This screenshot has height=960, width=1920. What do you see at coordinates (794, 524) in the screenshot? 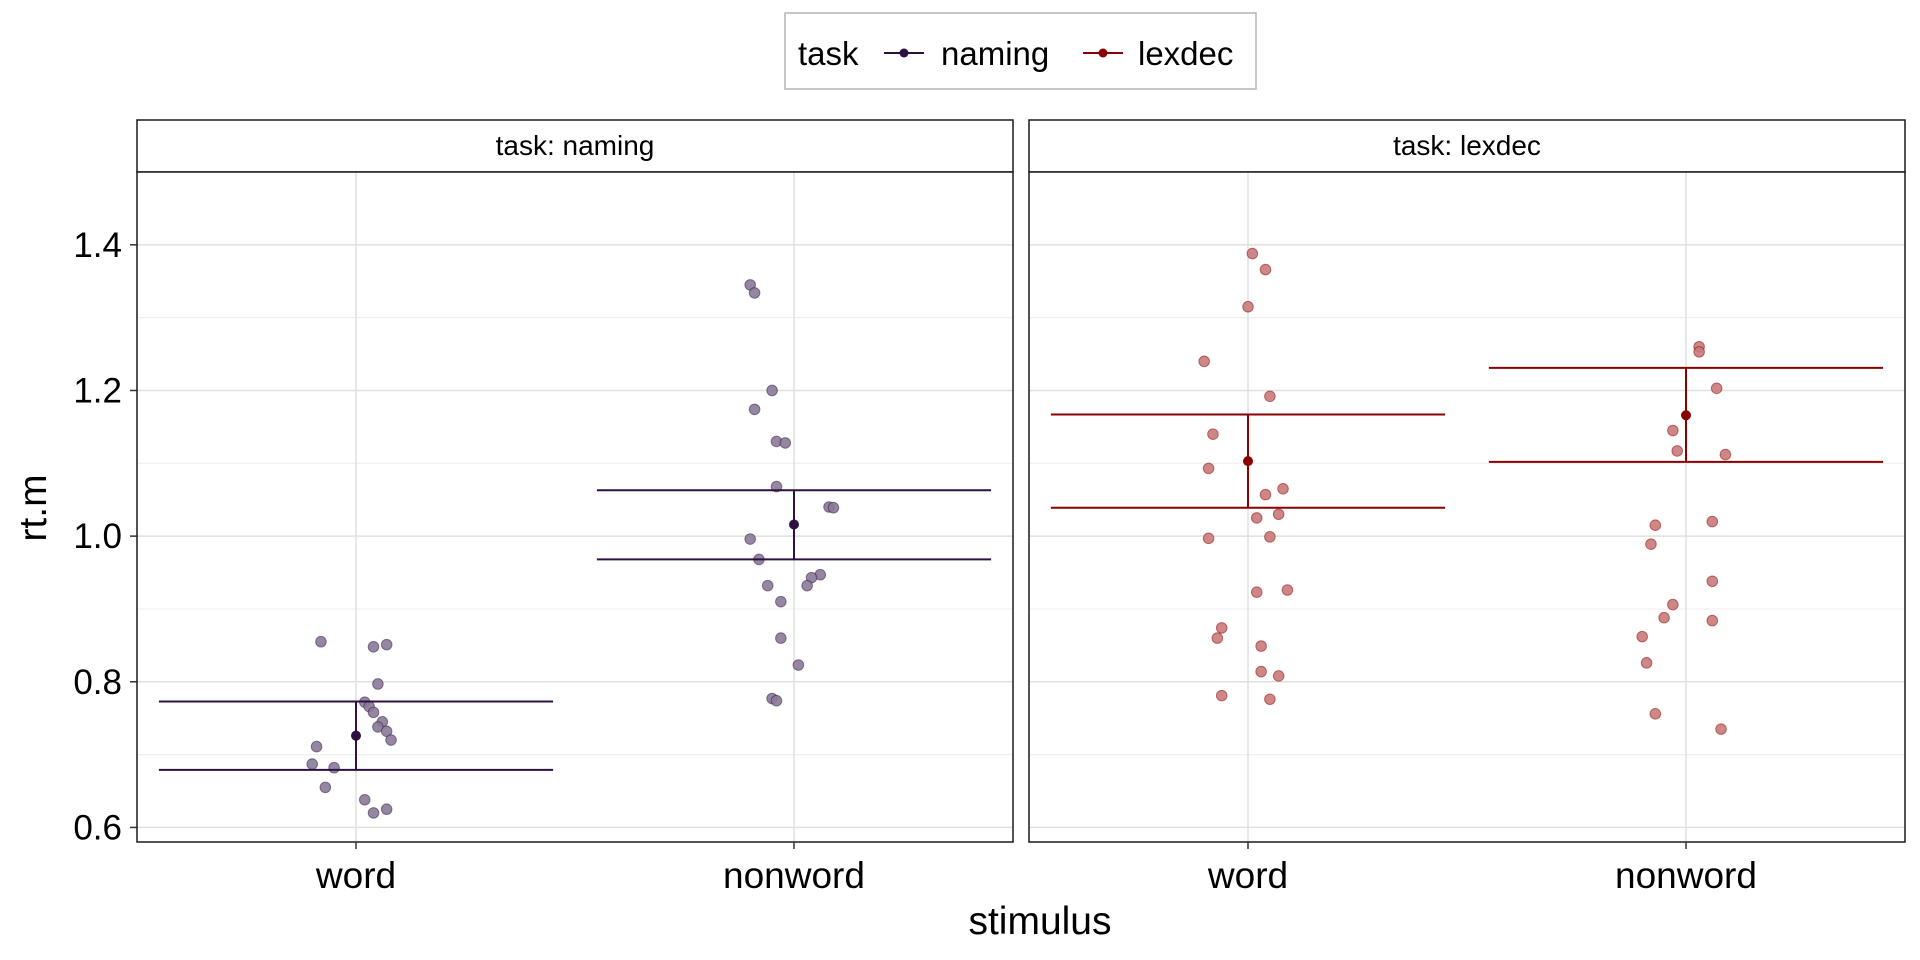
I see `mean-point-naming-nonword` at bounding box center [794, 524].